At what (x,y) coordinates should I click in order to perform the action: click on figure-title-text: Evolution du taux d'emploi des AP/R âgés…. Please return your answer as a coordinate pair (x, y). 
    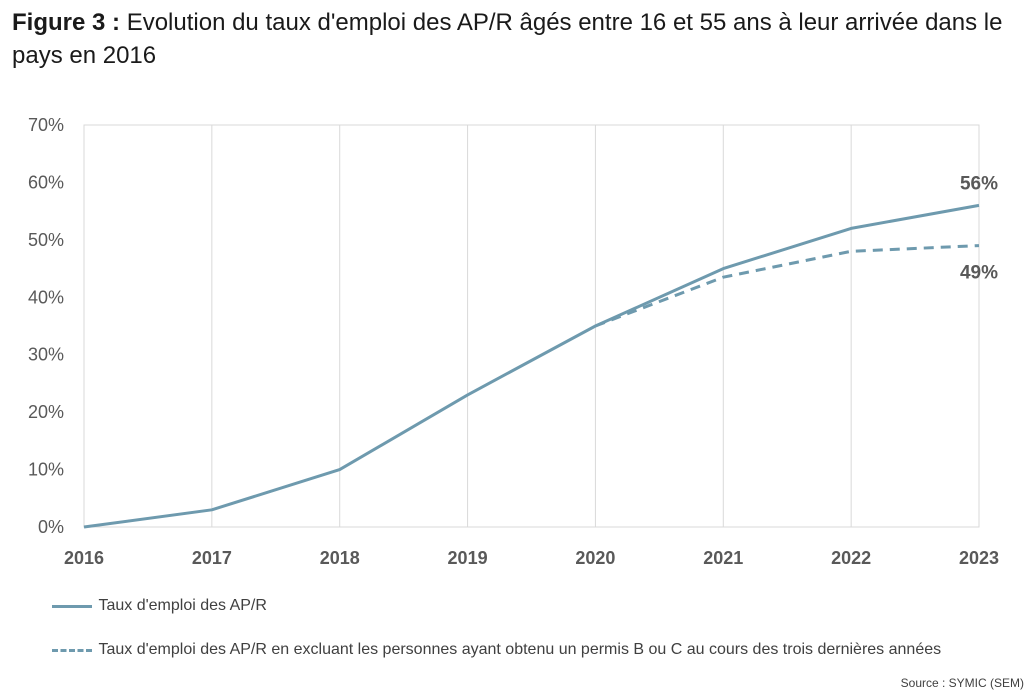
    Looking at the image, I should click on (507, 39).